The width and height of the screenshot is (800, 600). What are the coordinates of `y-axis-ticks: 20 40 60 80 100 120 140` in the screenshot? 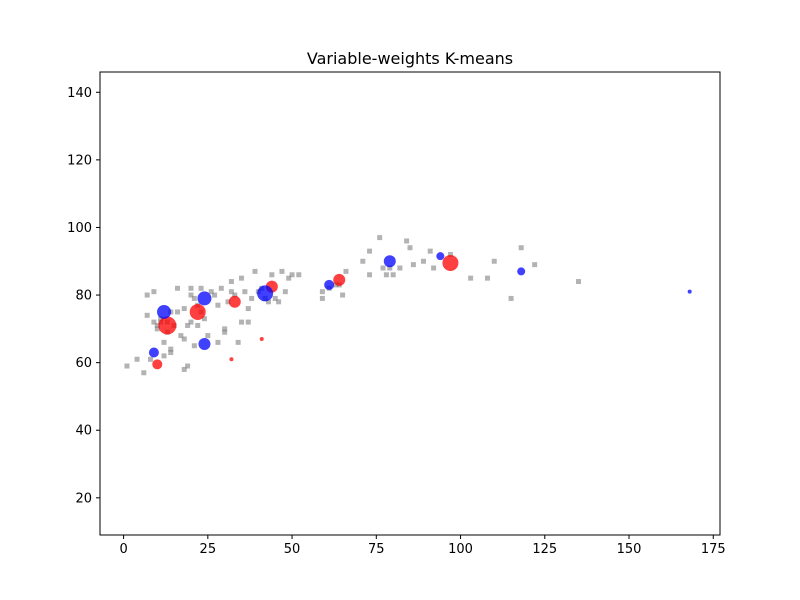 It's located at (83, 296).